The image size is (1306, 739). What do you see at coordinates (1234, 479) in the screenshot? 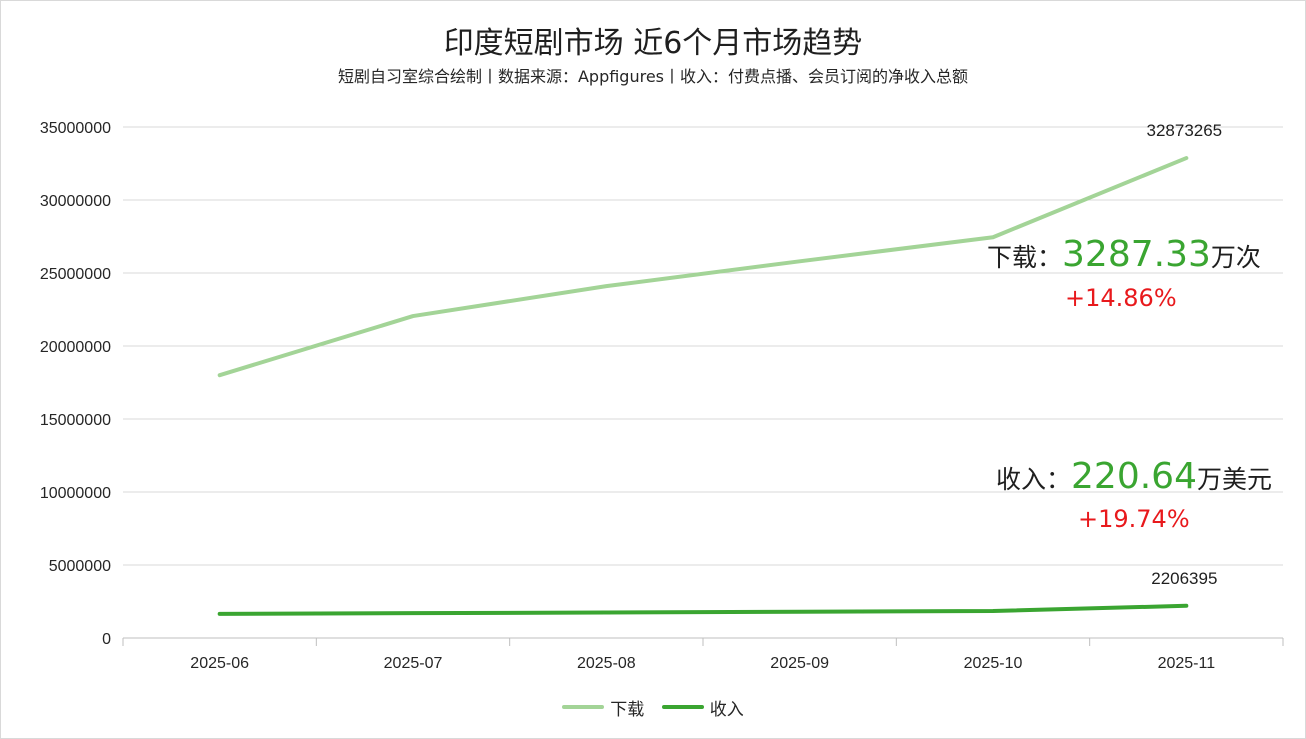
I see `revenue-annotation-unit: 万美元` at bounding box center [1234, 479].